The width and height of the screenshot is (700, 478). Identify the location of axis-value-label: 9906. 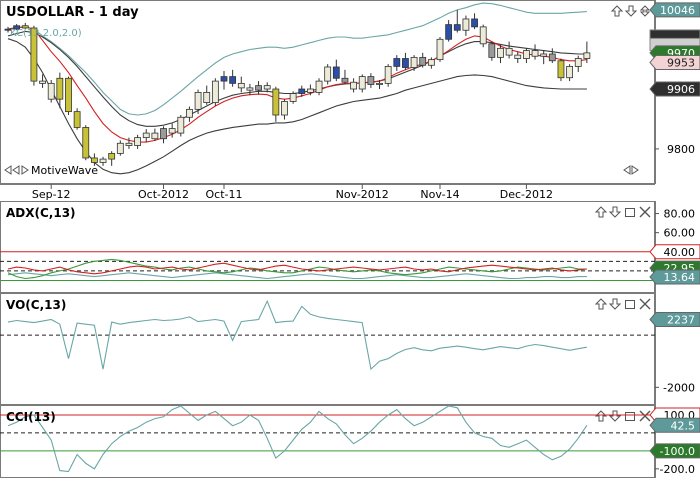
(681, 89).